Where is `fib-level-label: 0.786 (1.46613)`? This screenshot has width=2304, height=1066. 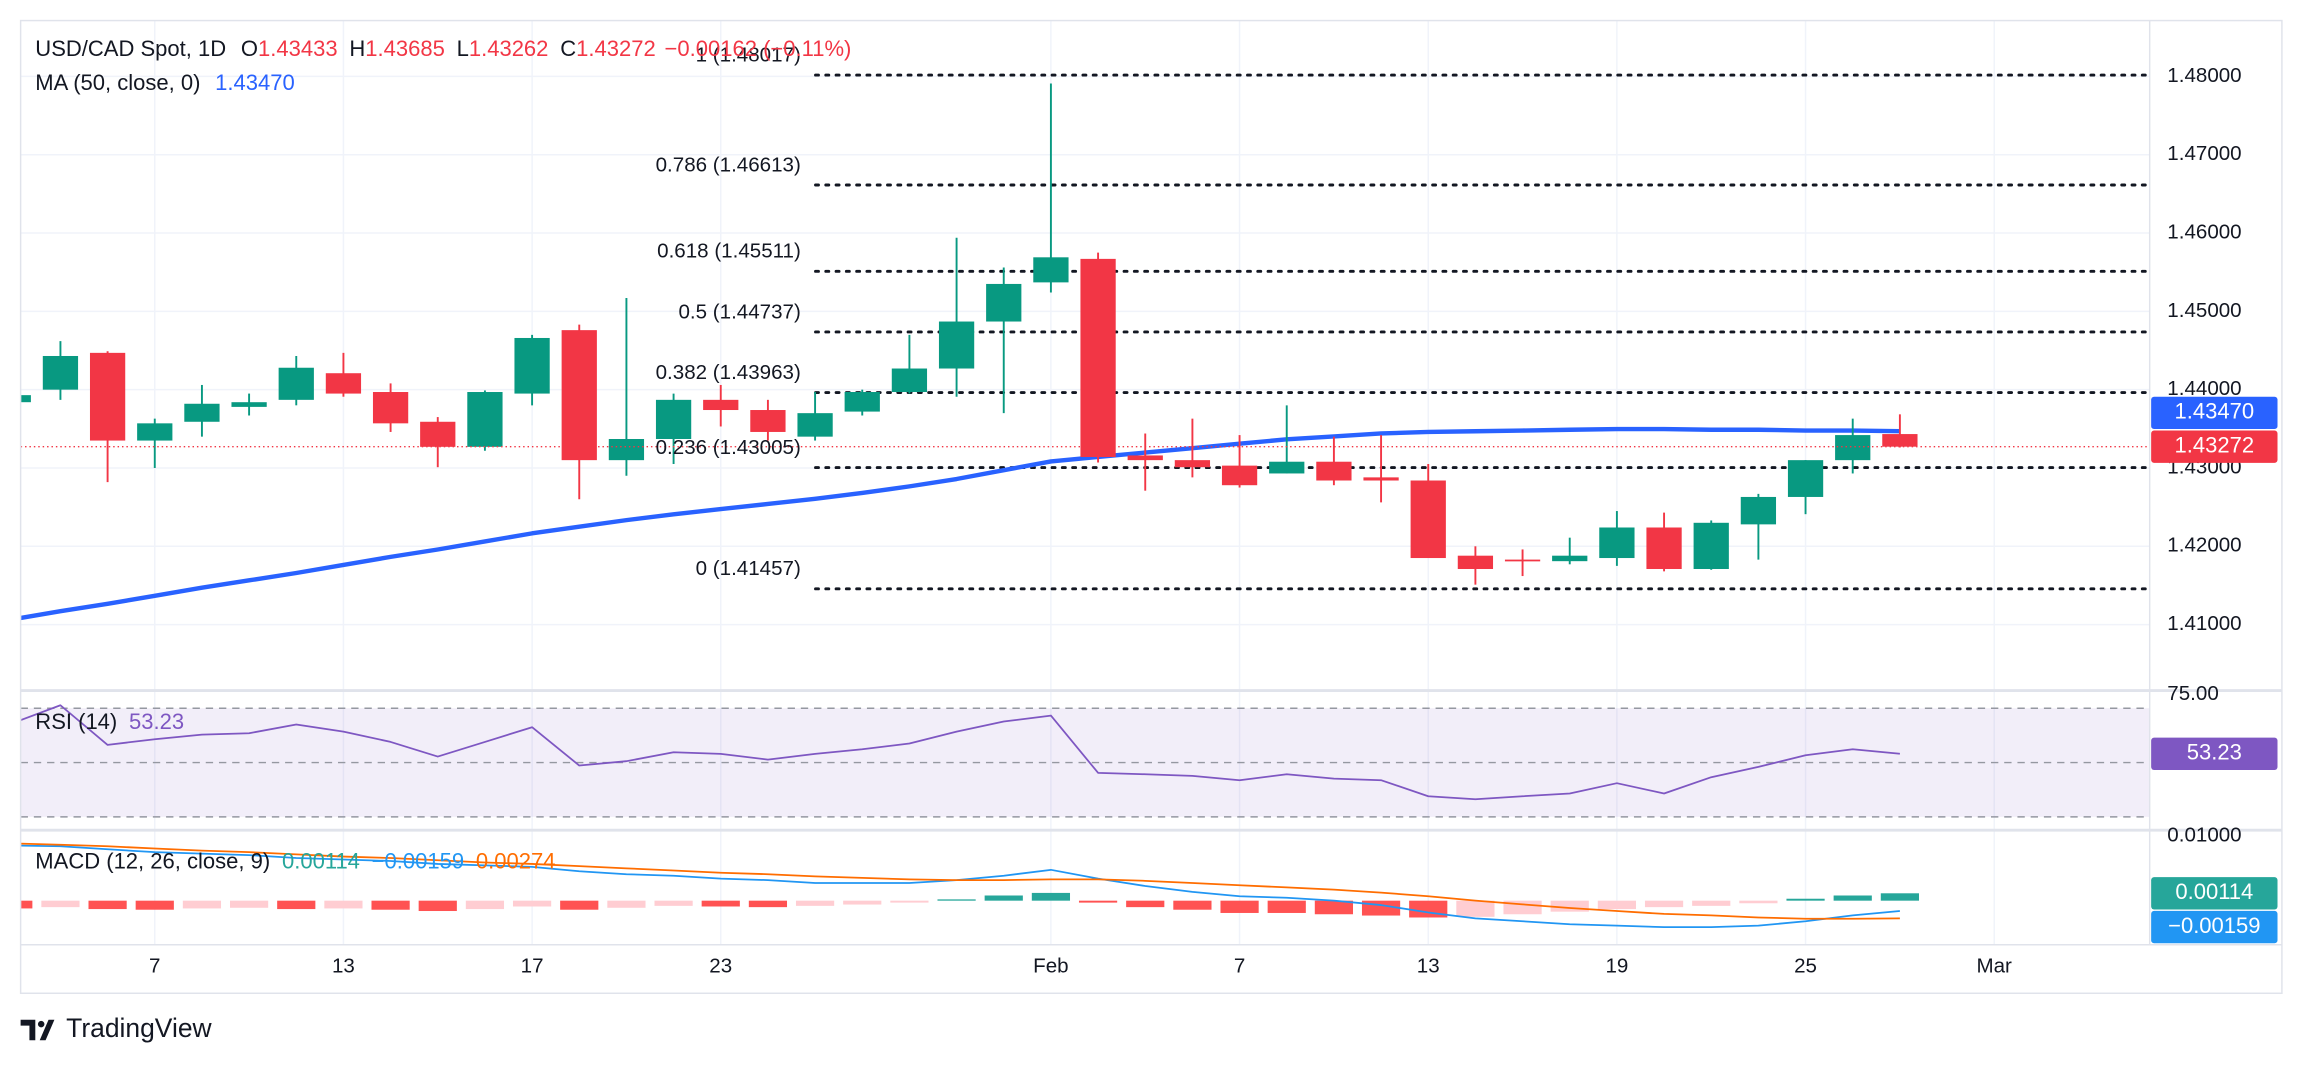
fib-level-label: 0.786 (1.46613) is located at coordinates (728, 164).